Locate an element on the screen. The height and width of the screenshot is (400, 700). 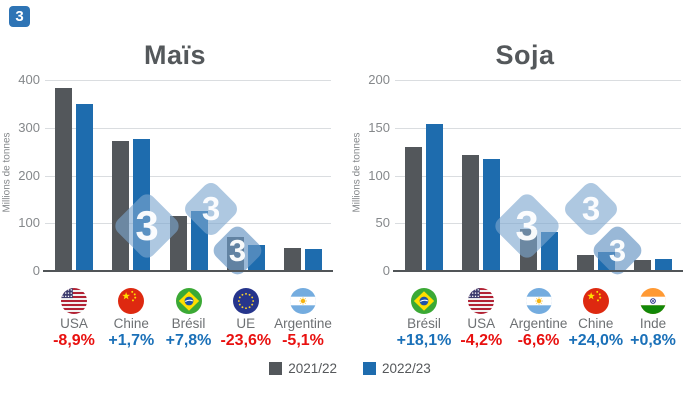
legend-item-2021-22: 2021/22 is located at coordinates (303, 368).